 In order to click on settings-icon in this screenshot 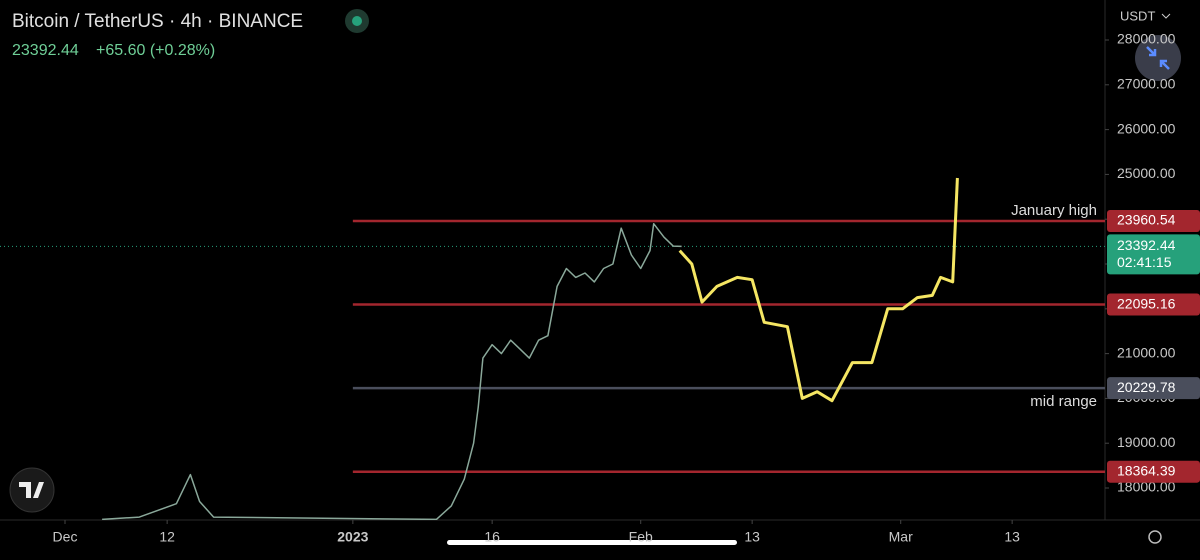, I will do `click(1155, 537)`.